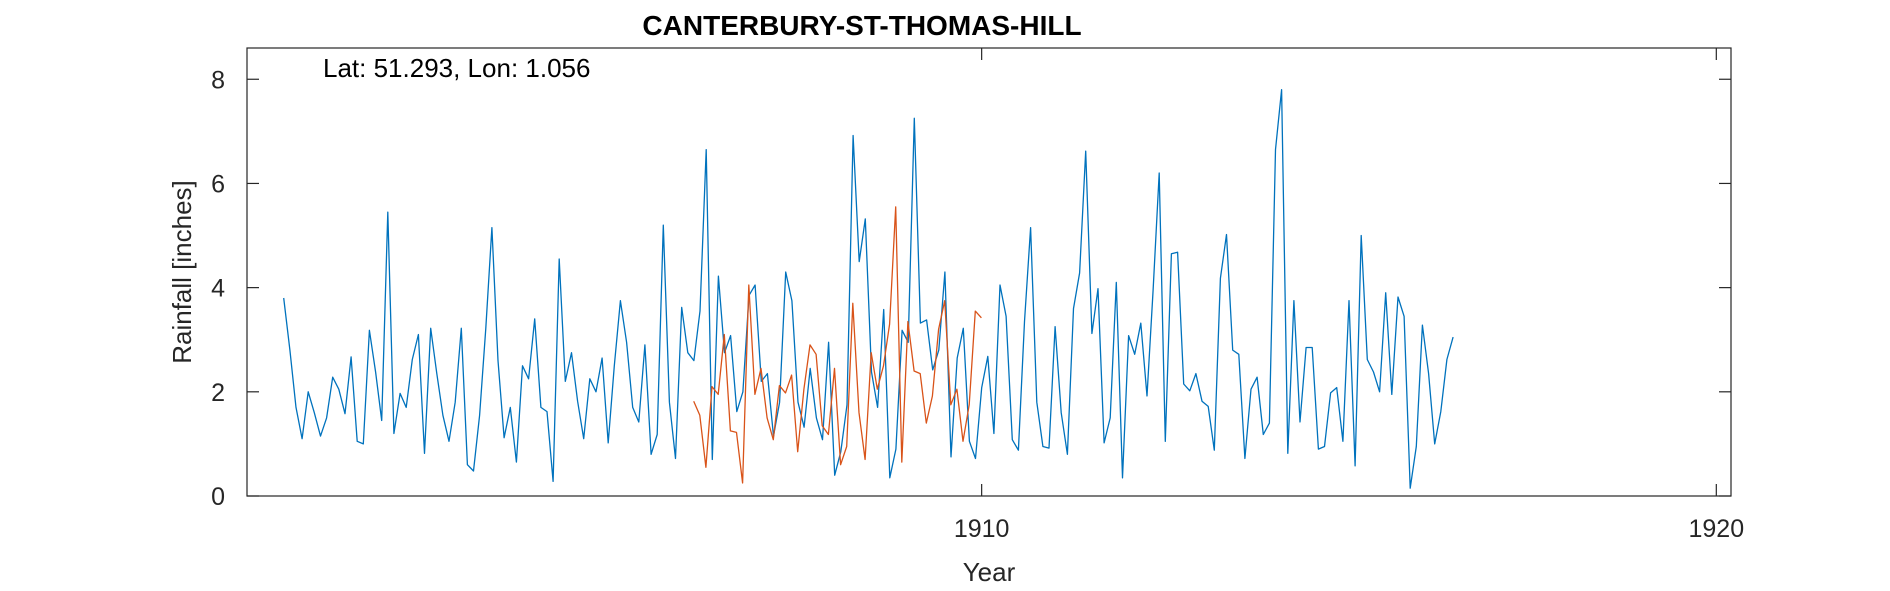  I want to click on location-annotation: Lat: 51.293, Lon: 1.056, so click(456, 68).